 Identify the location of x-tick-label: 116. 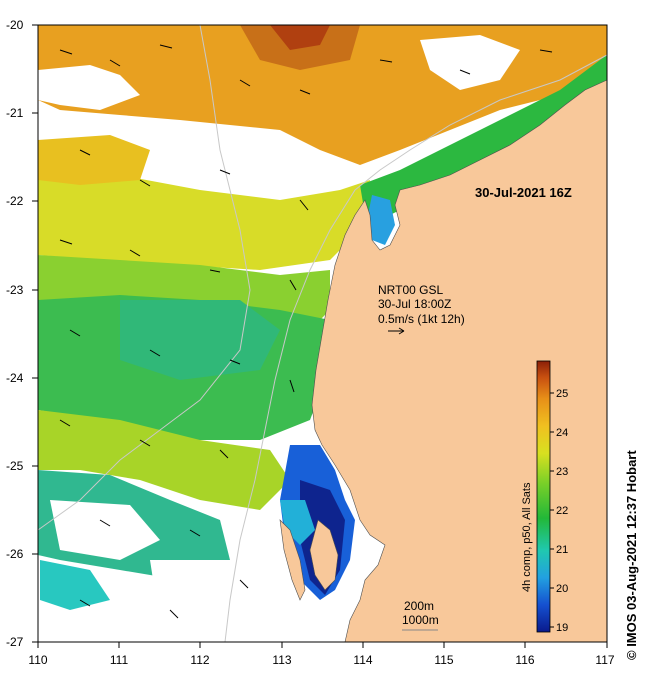
(524, 660).